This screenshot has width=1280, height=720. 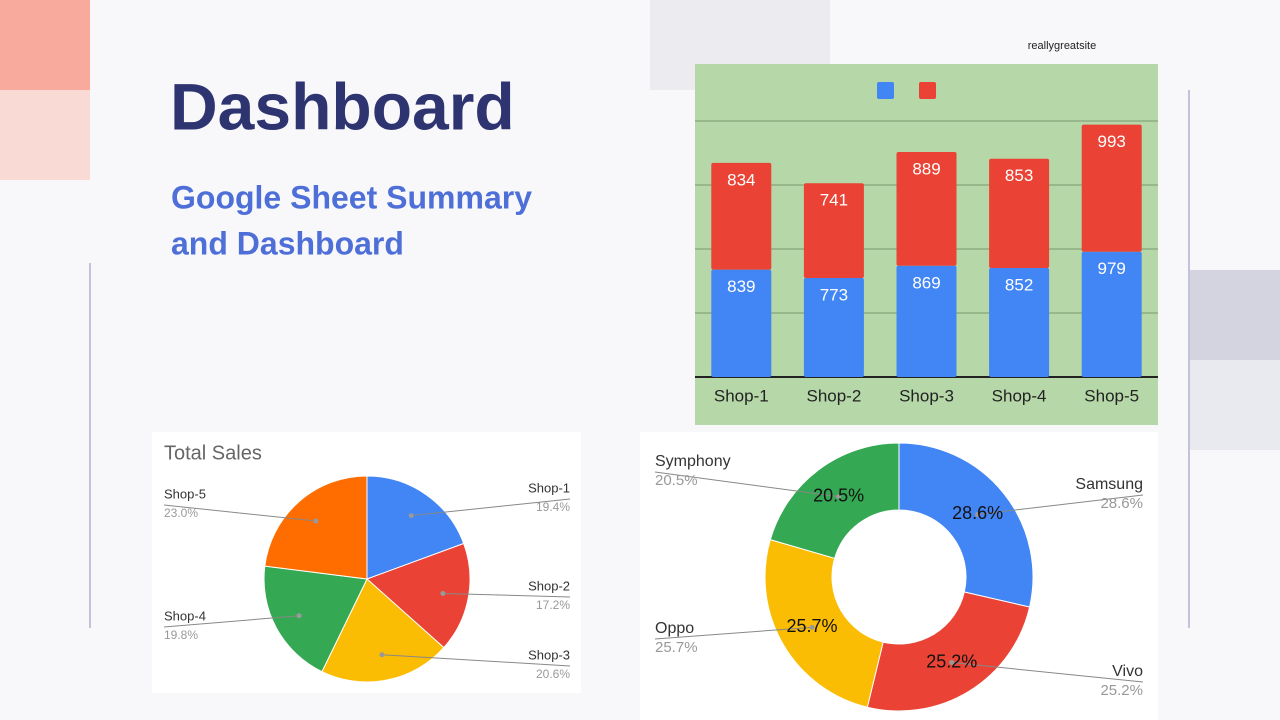 I want to click on subtitle: Google Sheet Summary, so click(x=351, y=197).